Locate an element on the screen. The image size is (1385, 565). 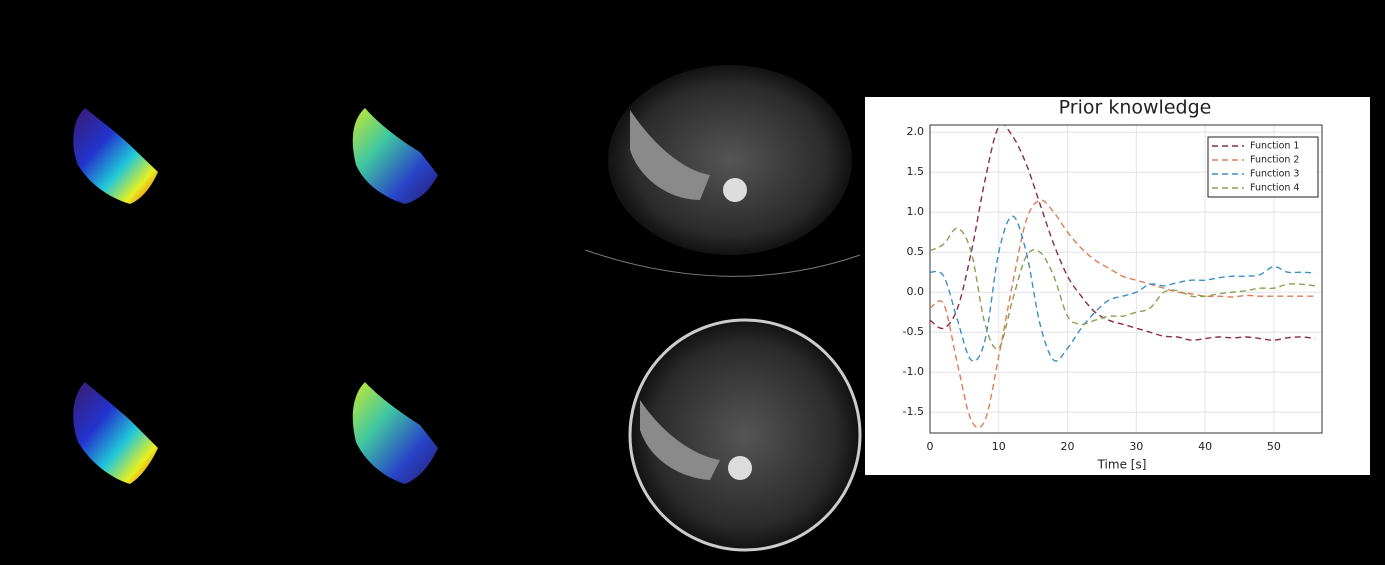
x-axis-label: Time [s] is located at coordinates (1122, 465).